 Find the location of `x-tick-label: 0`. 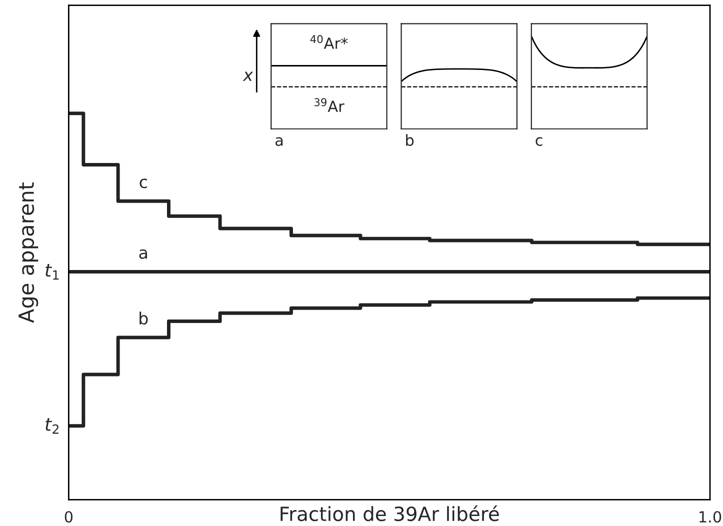

x-tick-label: 0 is located at coordinates (68, 517).